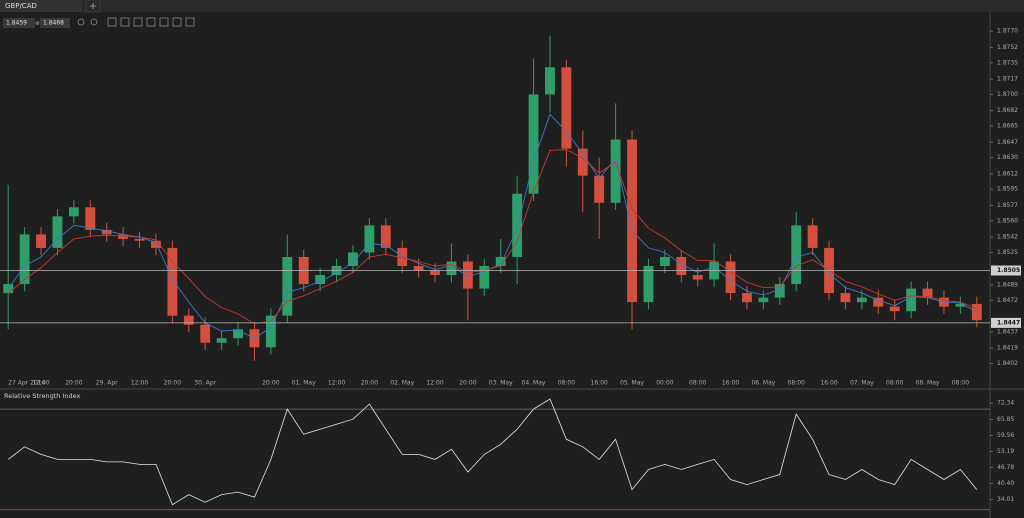 This screenshot has height=518, width=1024. I want to click on y-tick-label: 1.8525, so click(1007, 252).